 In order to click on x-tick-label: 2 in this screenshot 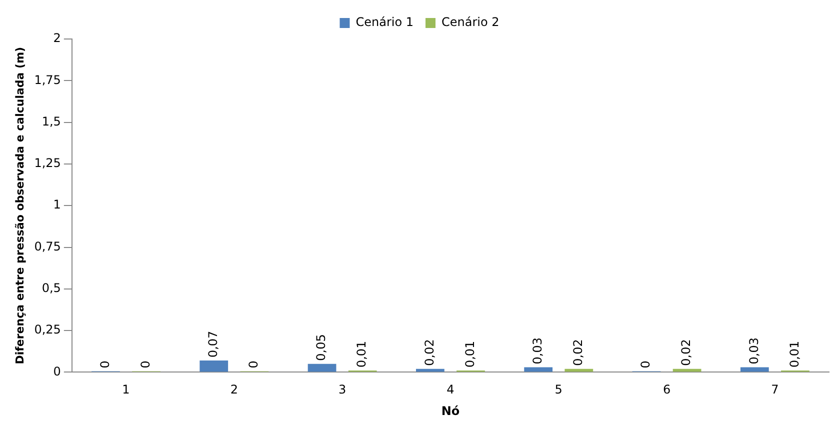, I will do `click(234, 389)`.